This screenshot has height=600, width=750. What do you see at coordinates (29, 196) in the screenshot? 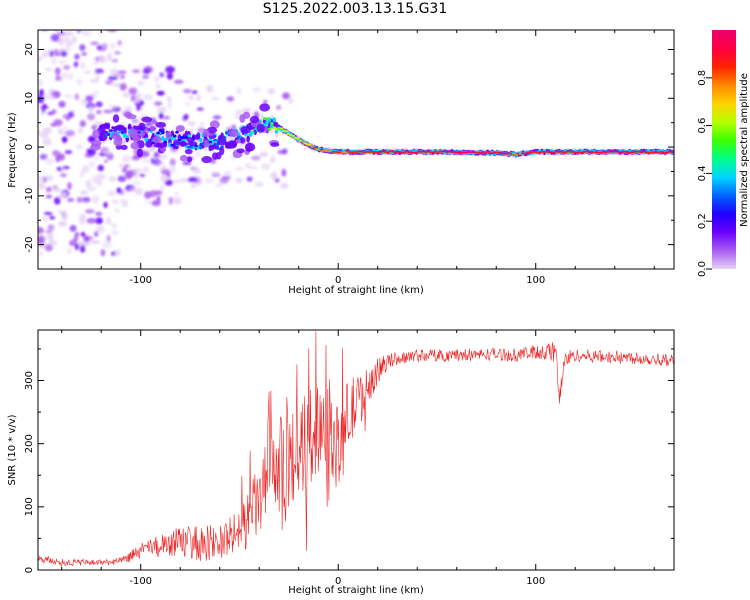
I see `y-tick-label: -10` at bounding box center [29, 196].